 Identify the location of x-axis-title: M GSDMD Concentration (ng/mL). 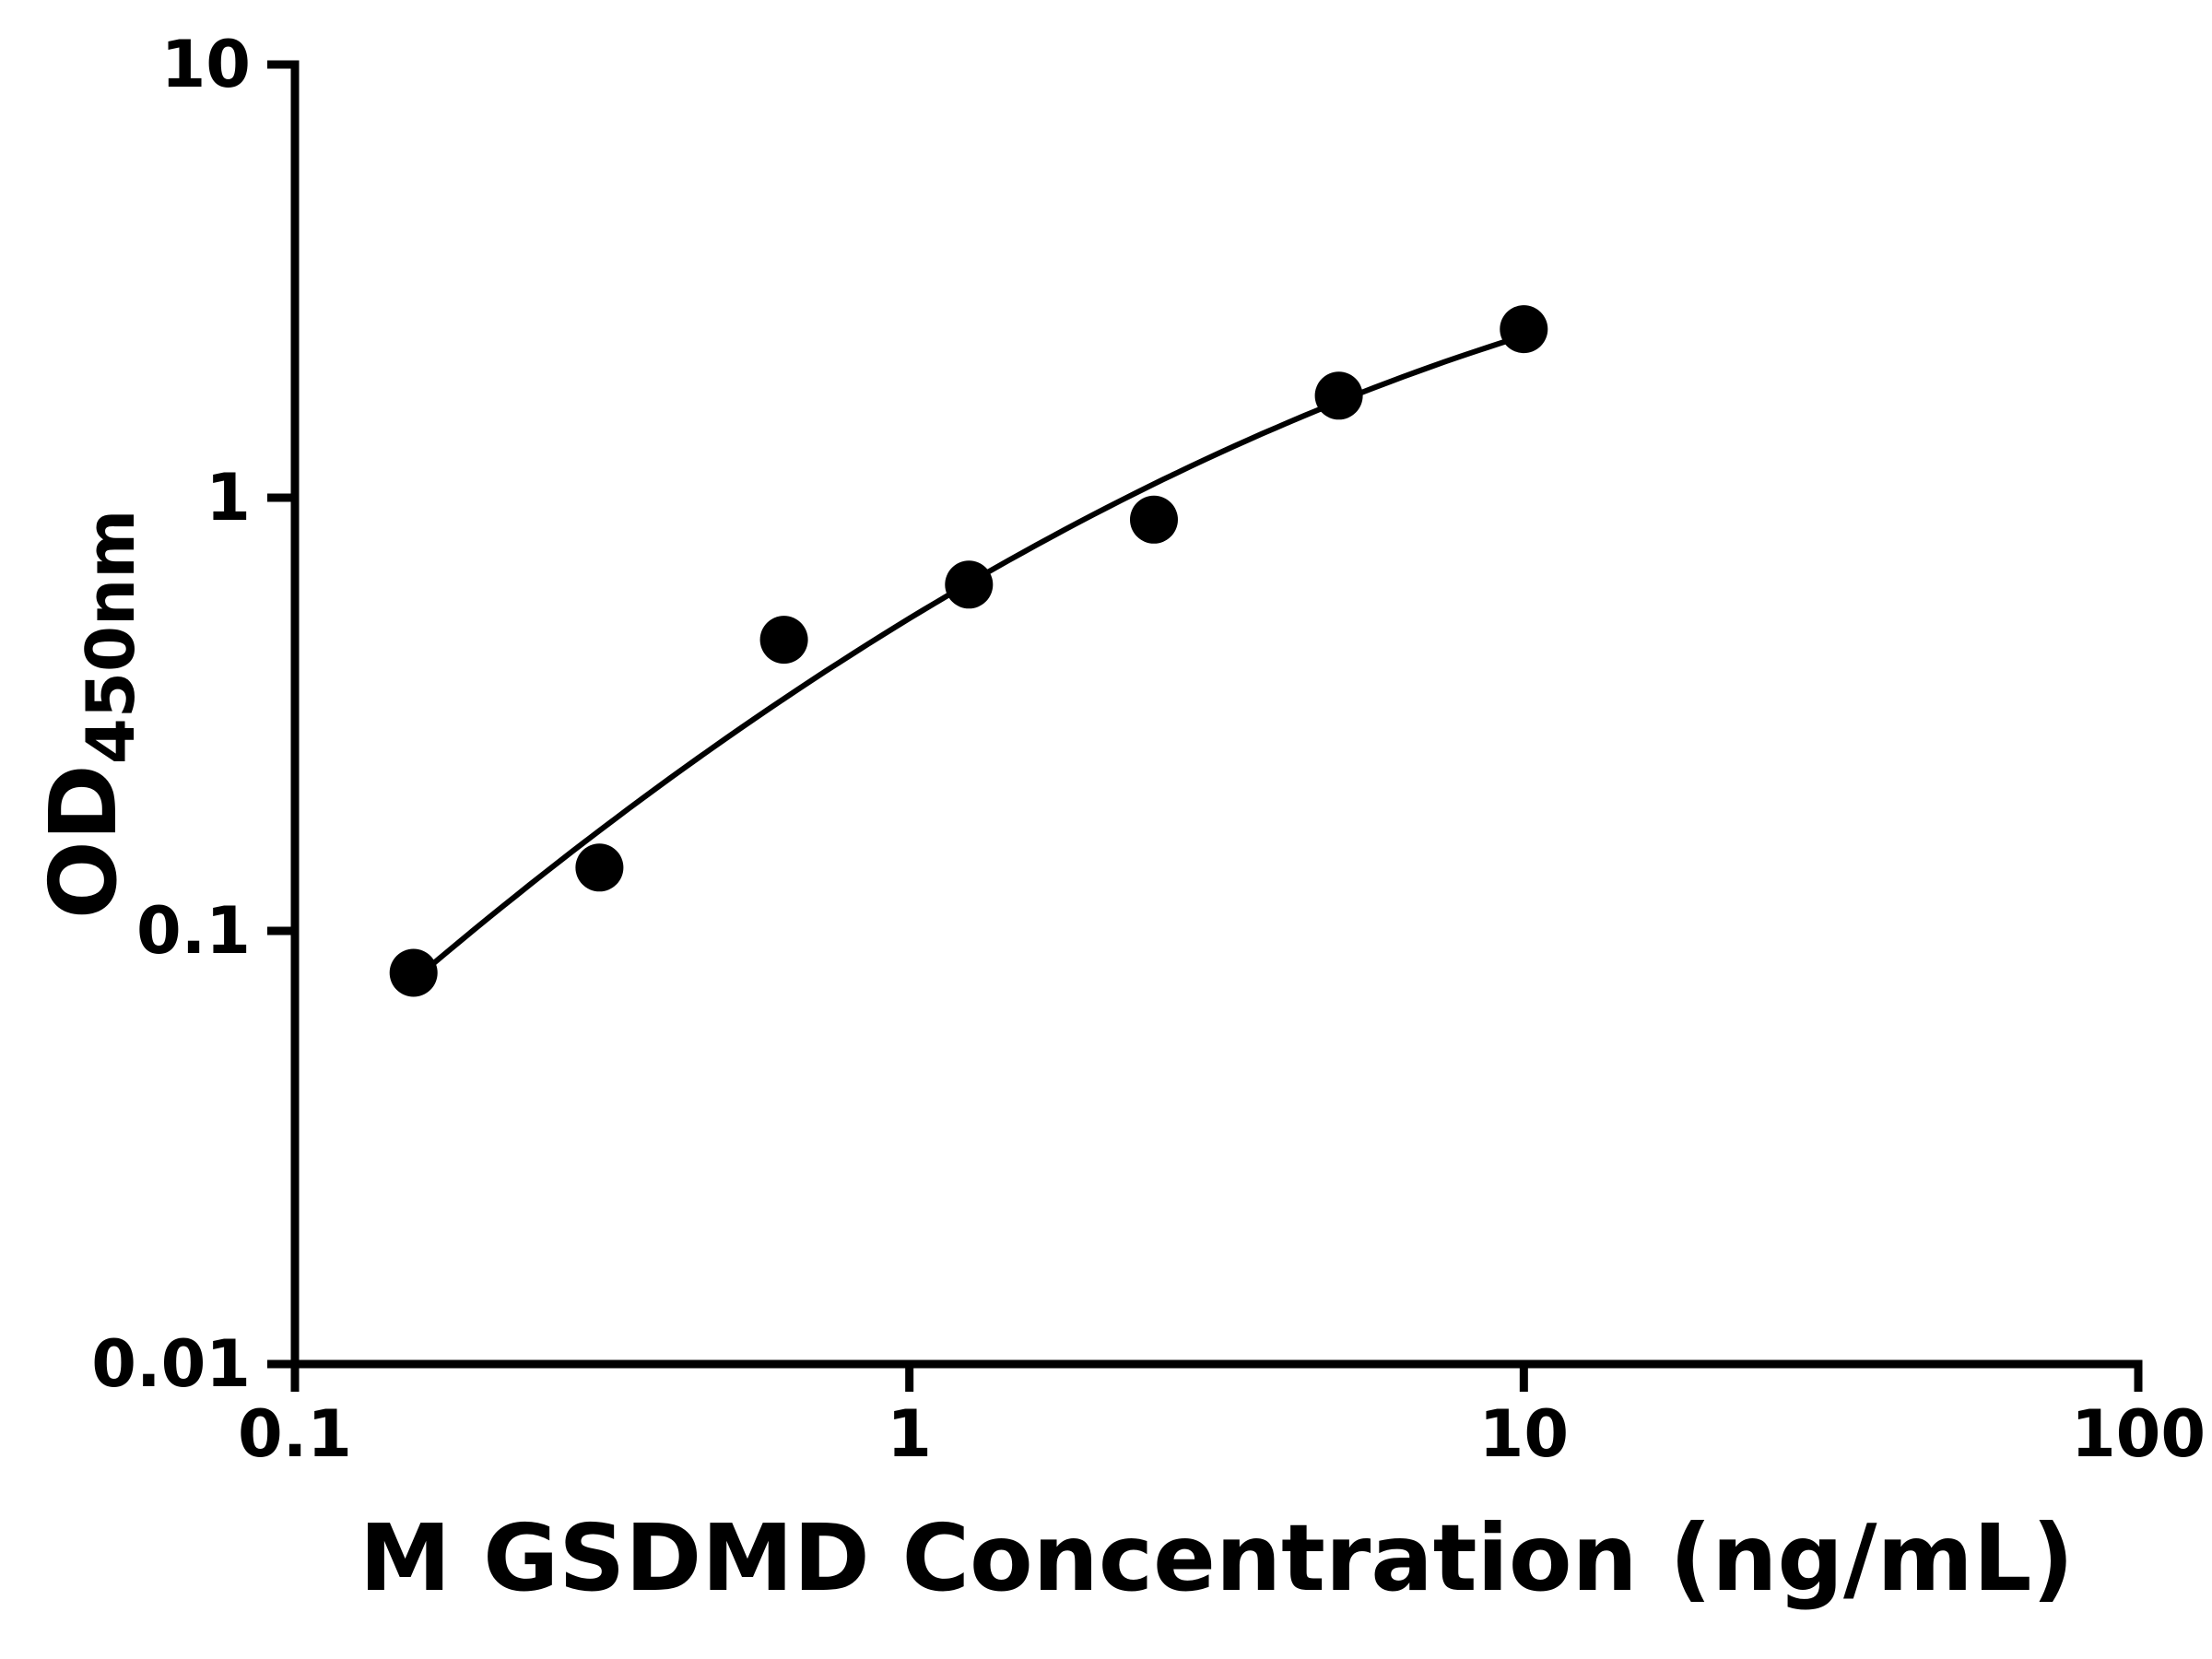
(1216, 1558).